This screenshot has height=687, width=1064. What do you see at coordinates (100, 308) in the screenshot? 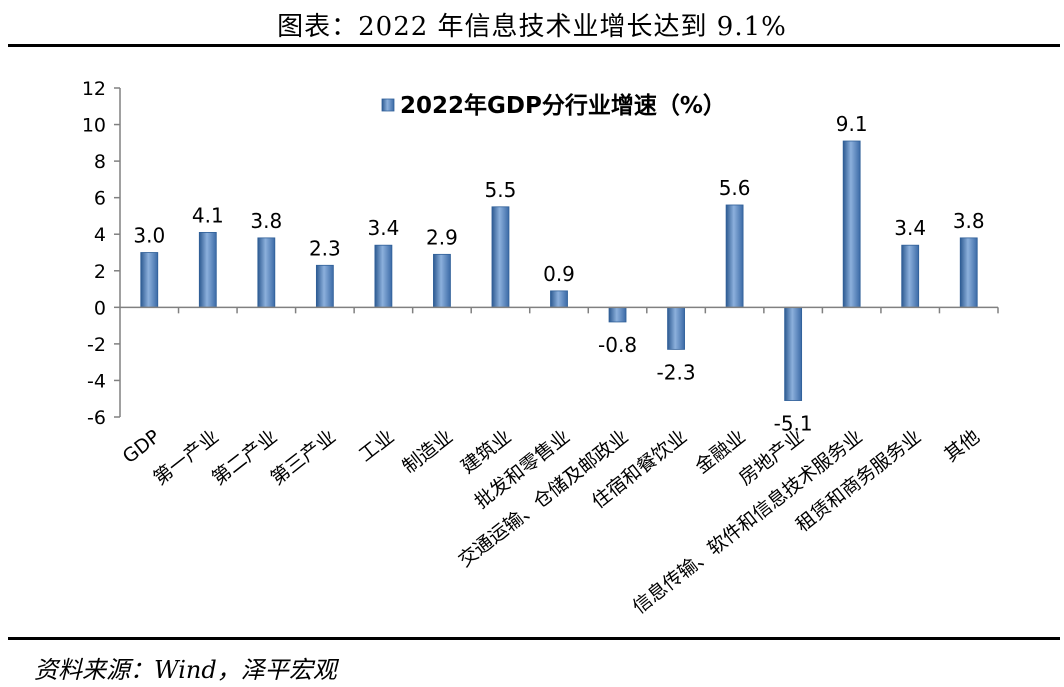
I see `y-tick-label: 0` at bounding box center [100, 308].